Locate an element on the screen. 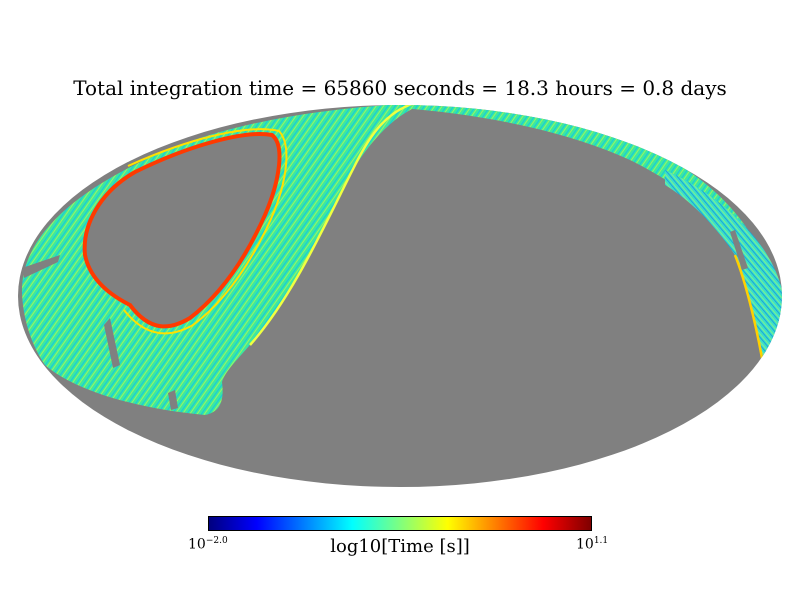 This screenshot has height=600, width=800. colorbar-label: log10[Time [s]] is located at coordinates (400, 546).